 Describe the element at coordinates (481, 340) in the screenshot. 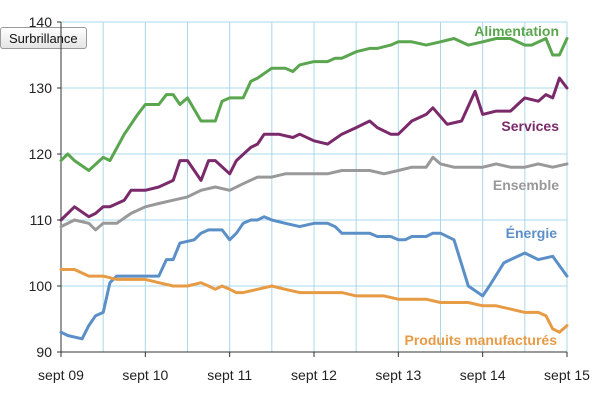

I see `series-label: Produits manufacturés` at that location.